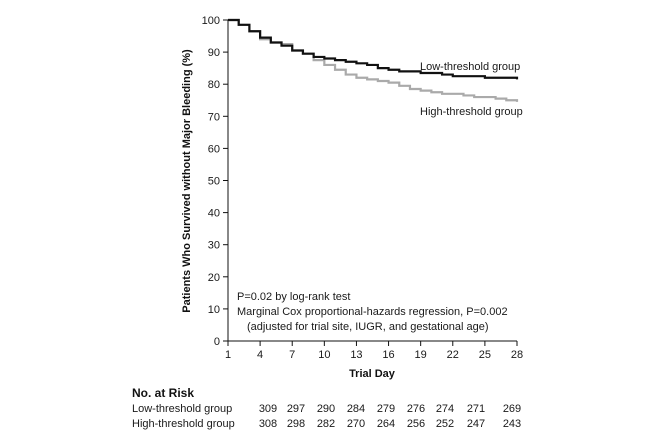  I want to click on risk-row-label-low: Low-threshold group, so click(182, 409).